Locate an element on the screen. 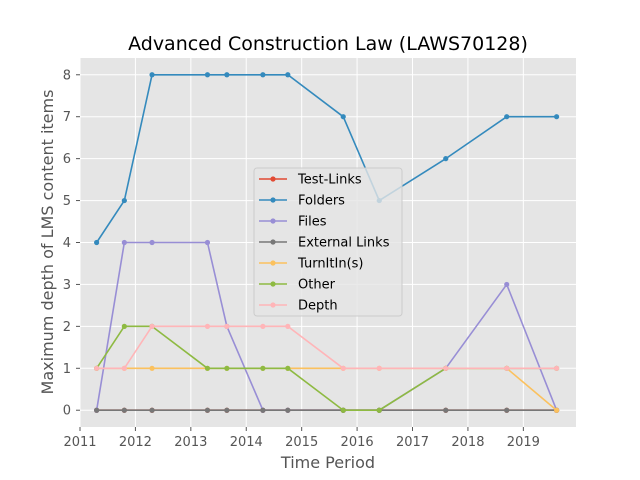 The height and width of the screenshot is (480, 640). legend-label: Other is located at coordinates (317, 285).